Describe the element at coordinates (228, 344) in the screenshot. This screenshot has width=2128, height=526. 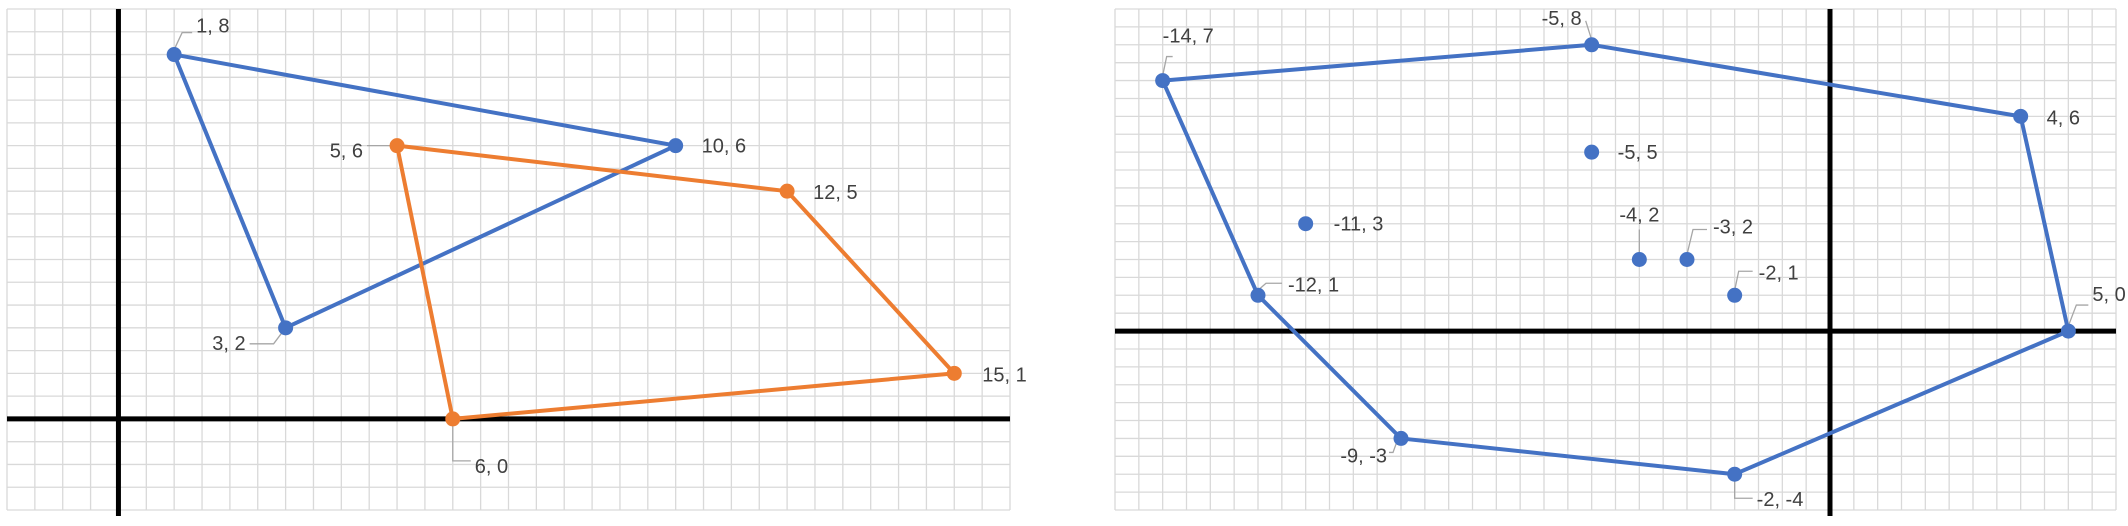
I see `data-label: 3, 2` at that location.